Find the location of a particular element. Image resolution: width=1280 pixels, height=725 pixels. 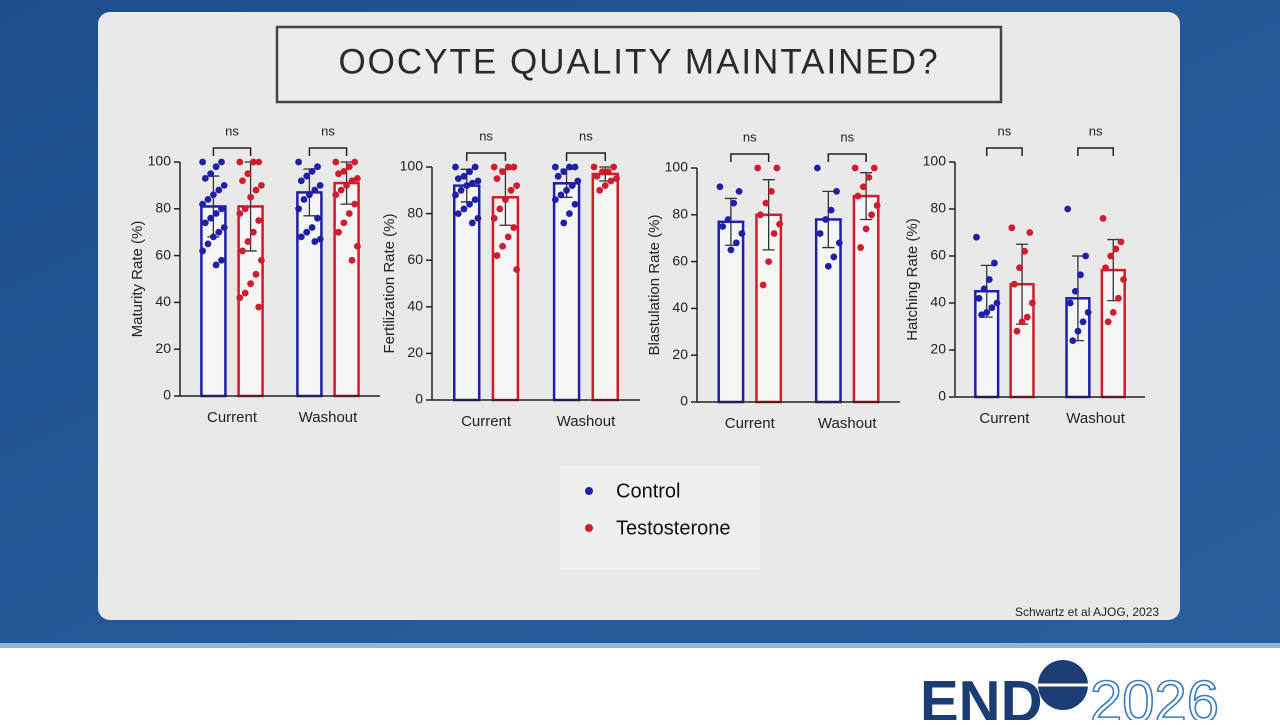

legend-box is located at coordinates (660, 517).